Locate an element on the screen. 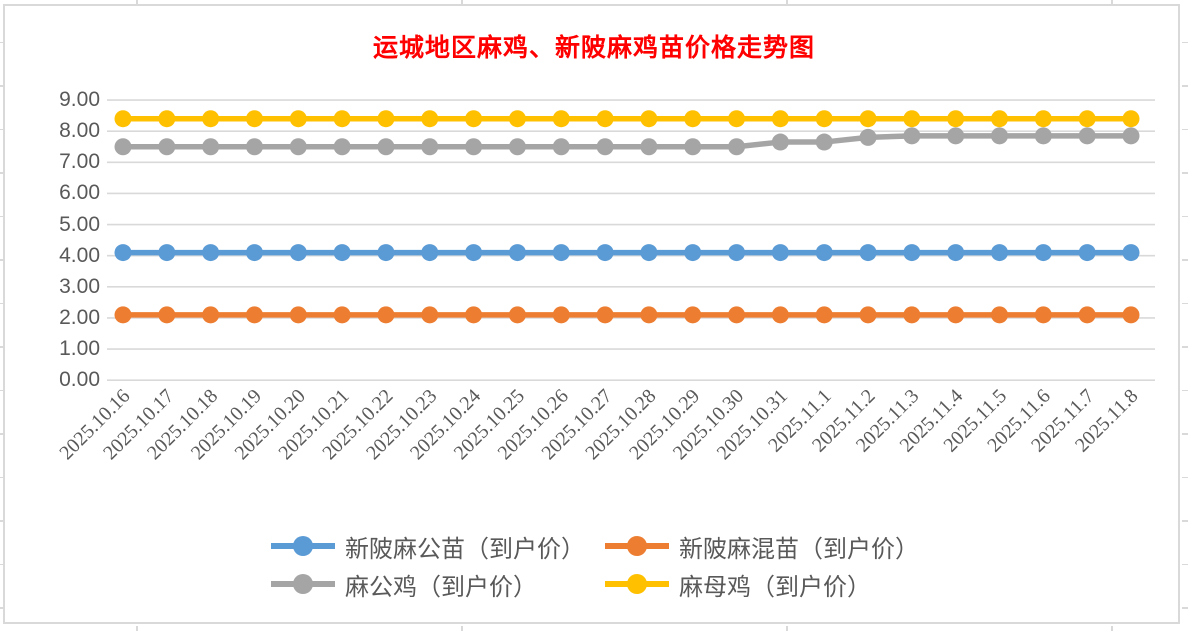 The image size is (1188, 631). legend-item-2: 麻公鸡（到户价） is located at coordinates (403, 585).